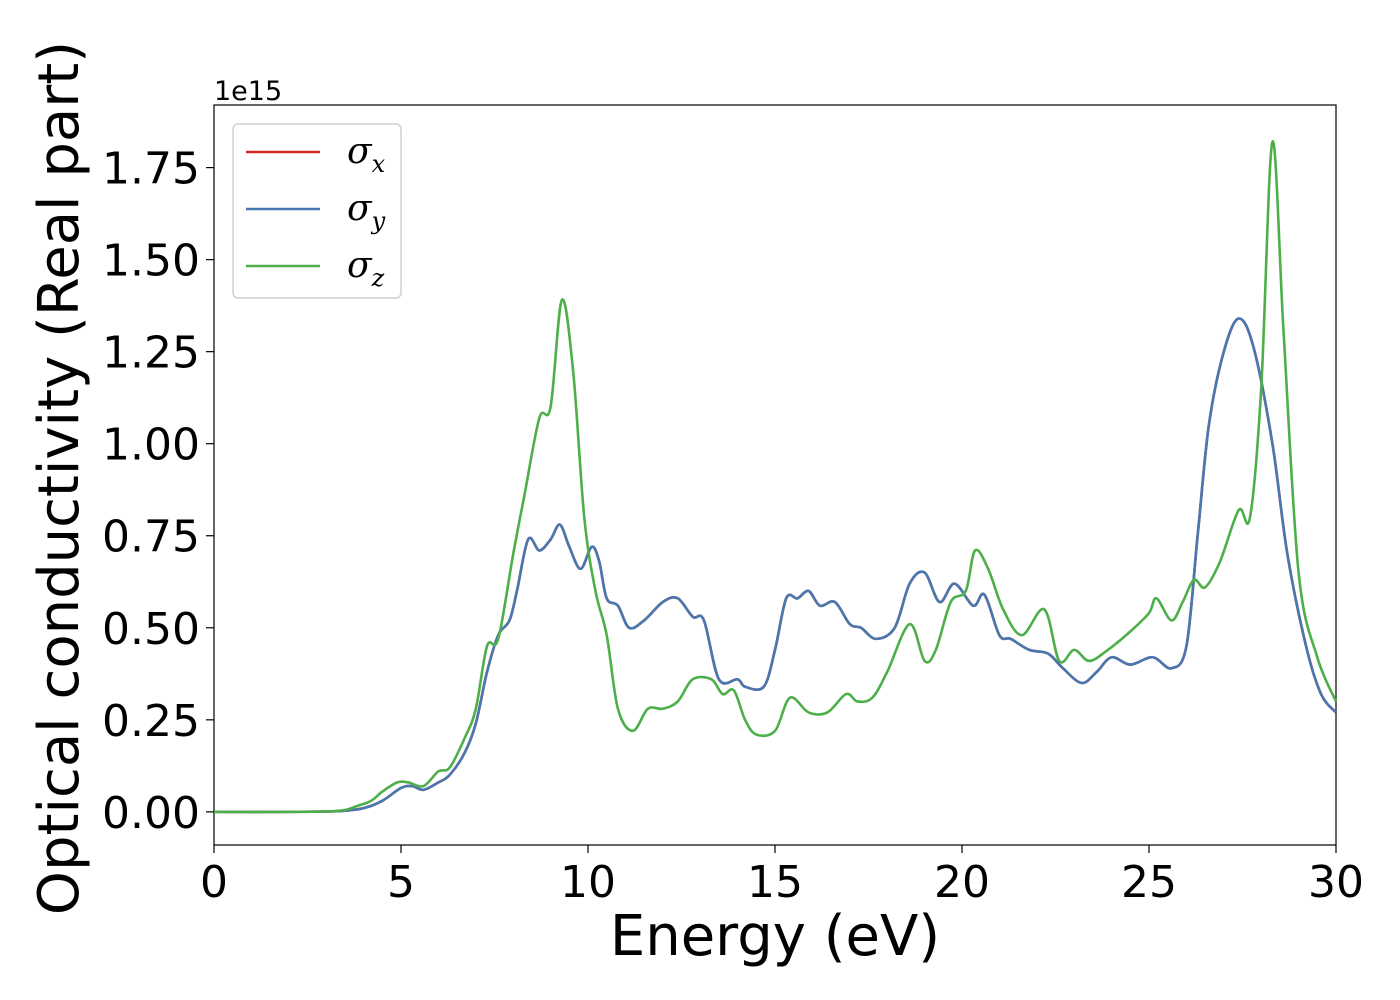 The width and height of the screenshot is (1400, 1000). I want to click on x-tick-label: 5, so click(401, 882).